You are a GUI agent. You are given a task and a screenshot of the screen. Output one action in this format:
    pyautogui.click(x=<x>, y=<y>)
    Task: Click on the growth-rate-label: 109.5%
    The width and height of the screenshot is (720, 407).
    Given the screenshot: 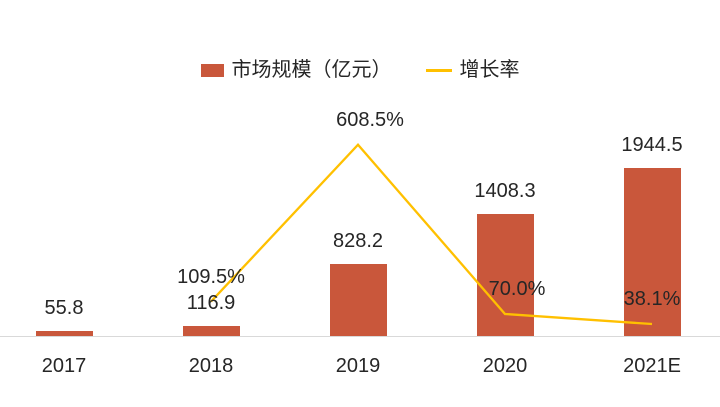 What is the action you would take?
    pyautogui.click(x=211, y=276)
    